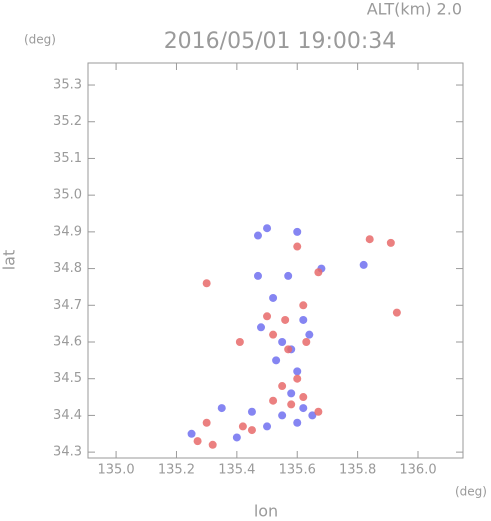  What do you see at coordinates (9, 260) in the screenshot?
I see `y-axis-label: lat` at bounding box center [9, 260].